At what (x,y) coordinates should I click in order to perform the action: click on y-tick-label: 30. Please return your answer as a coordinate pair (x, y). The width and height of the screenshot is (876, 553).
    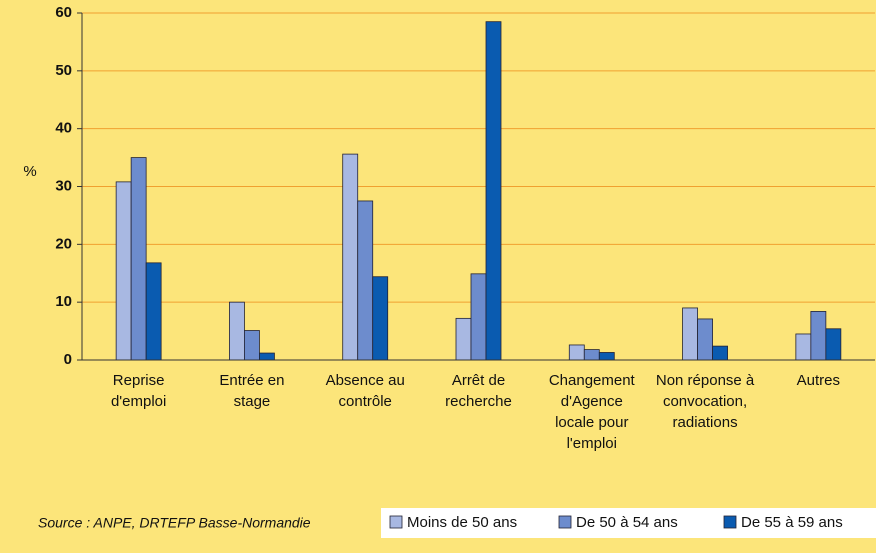
    Looking at the image, I should click on (63, 185).